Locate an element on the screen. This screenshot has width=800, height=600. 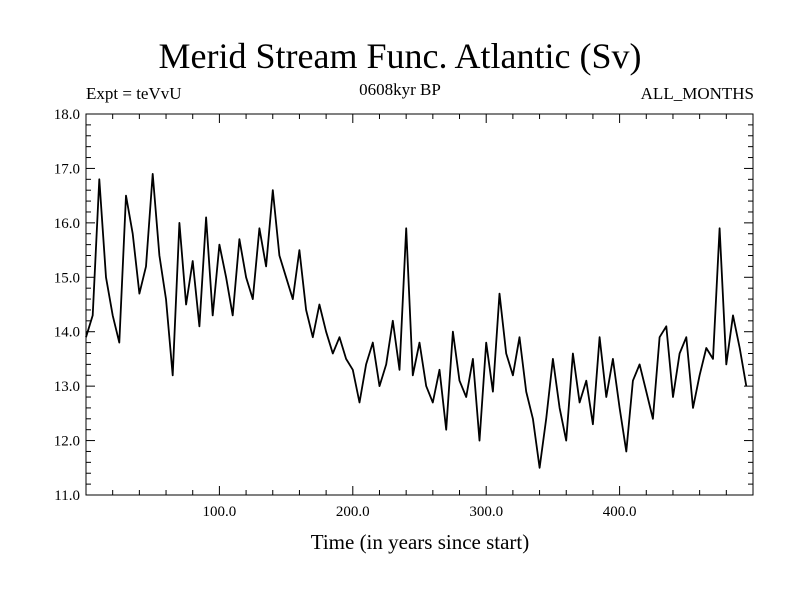
x-tick-label: 100.0 is located at coordinates (220, 512).